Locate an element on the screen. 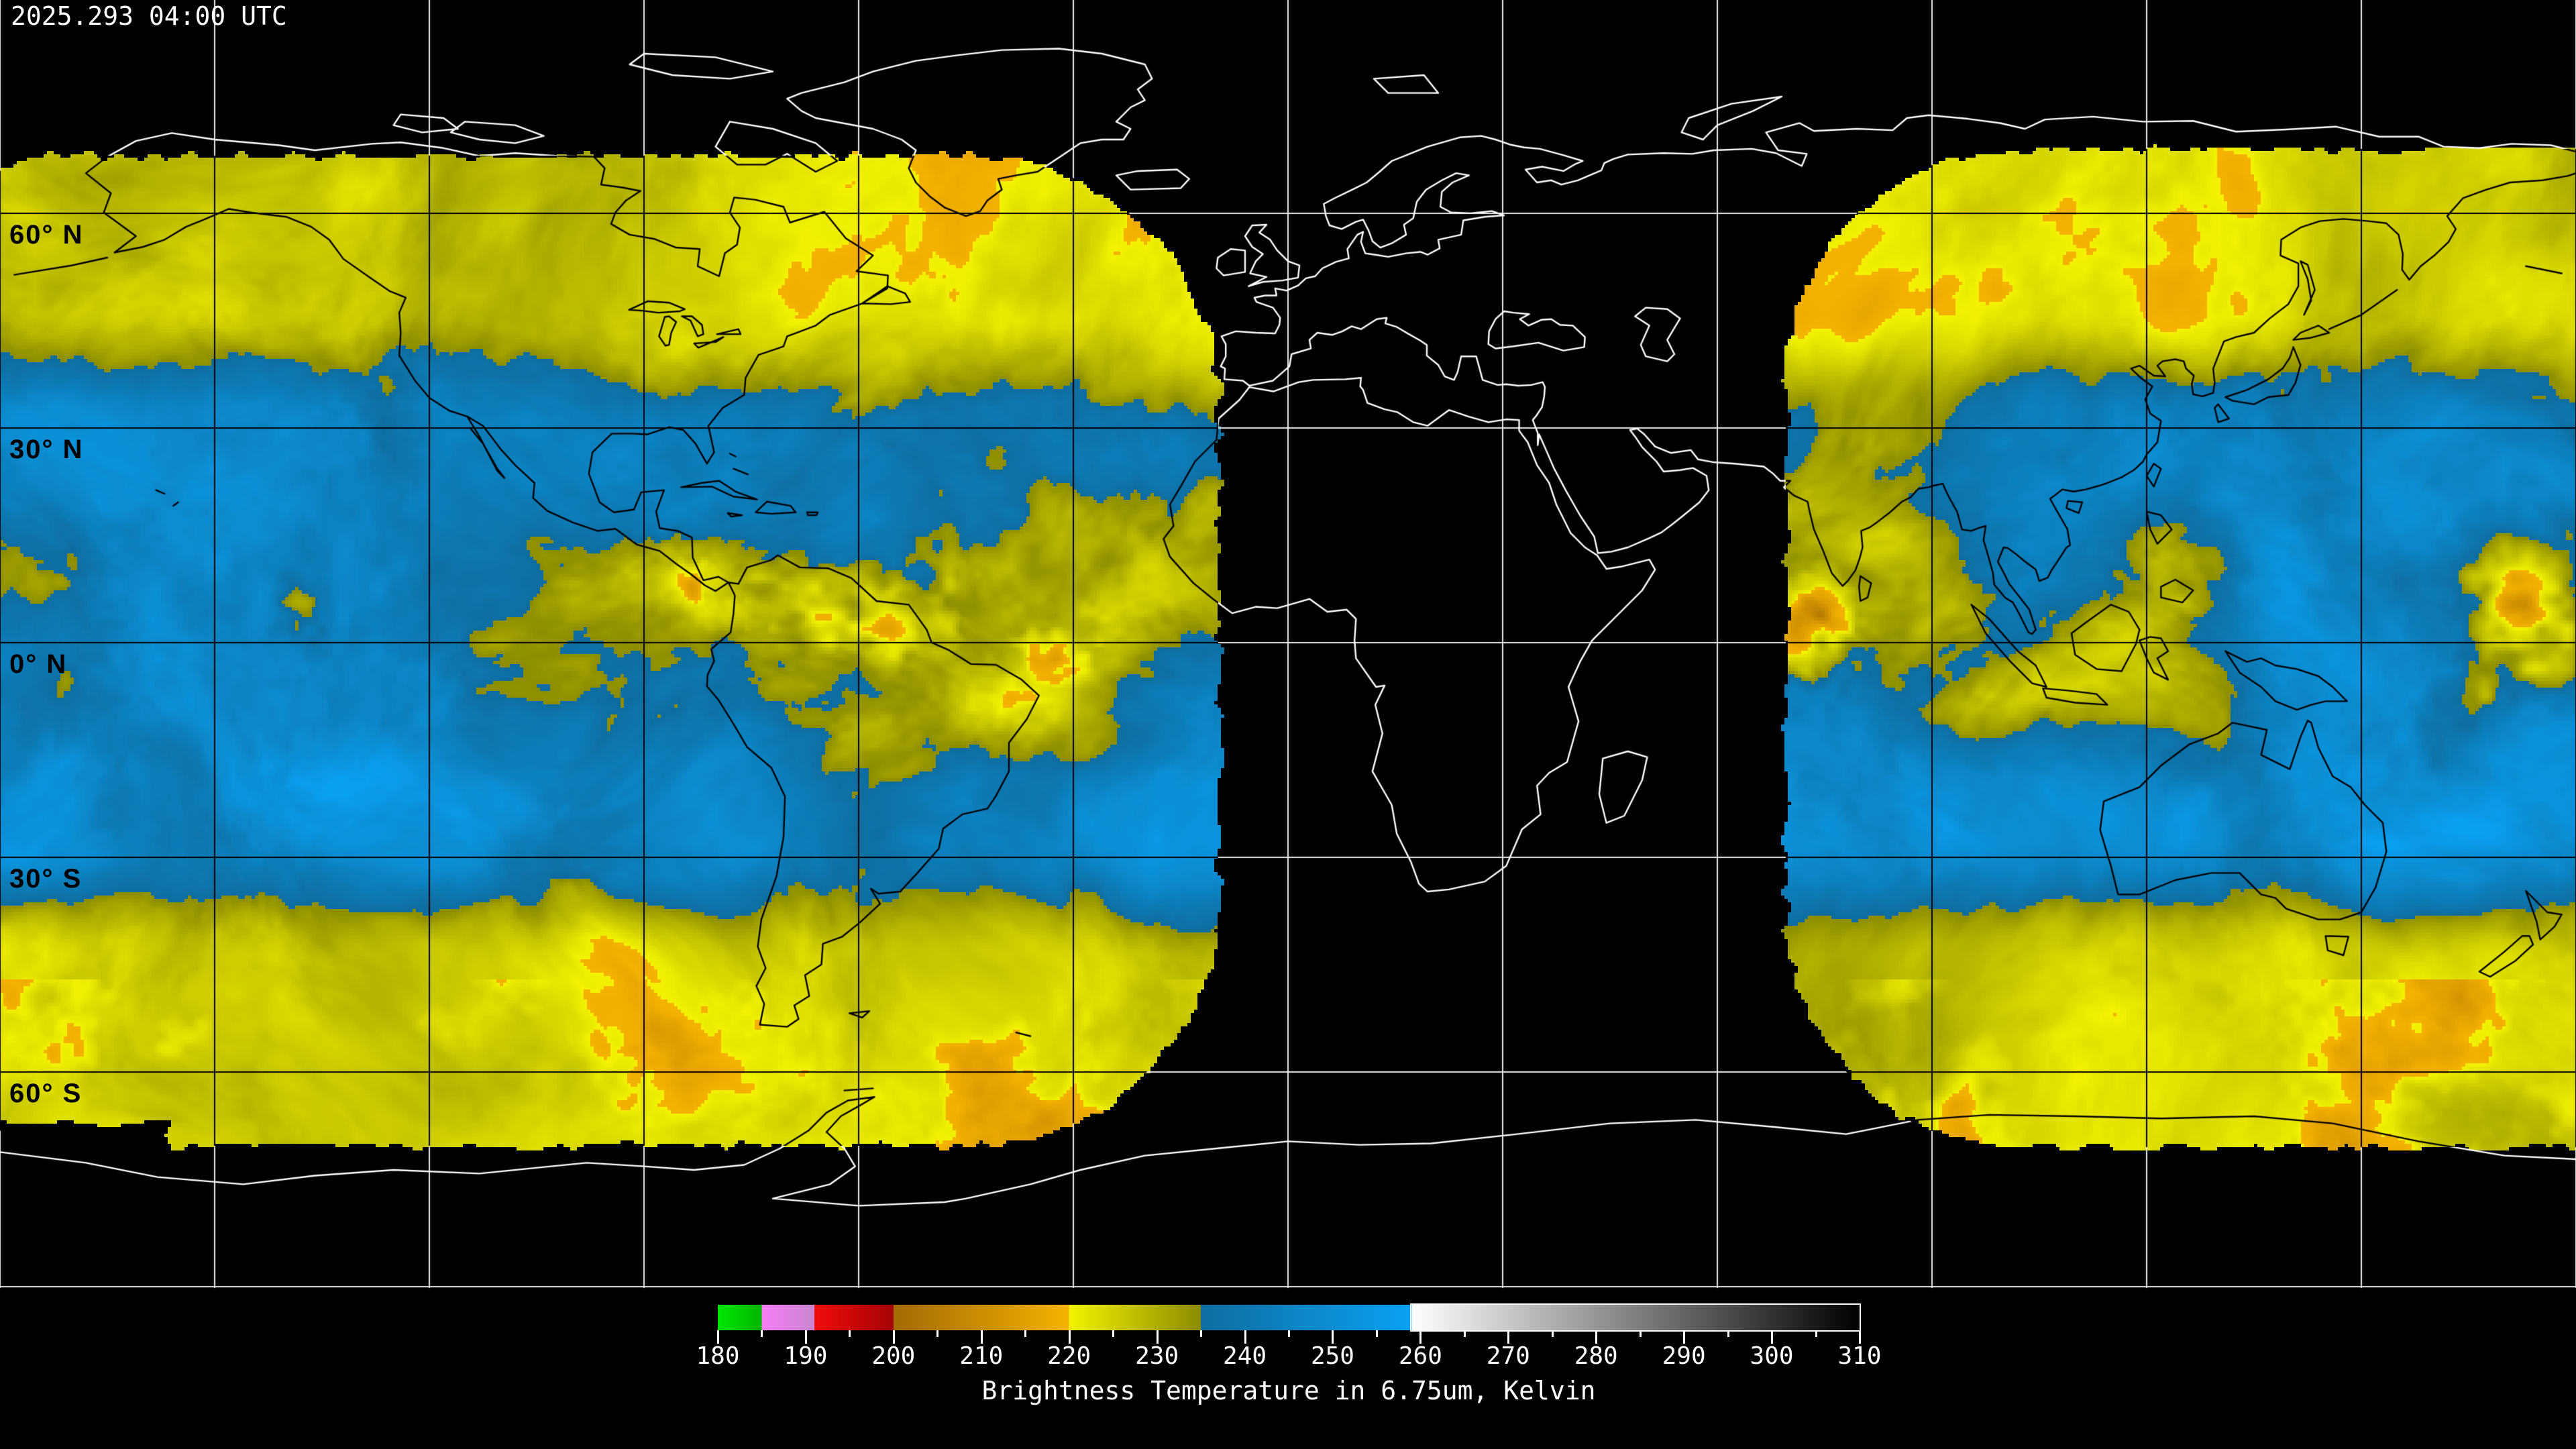  colorbar-tick-label: 300 is located at coordinates (1772, 1356).